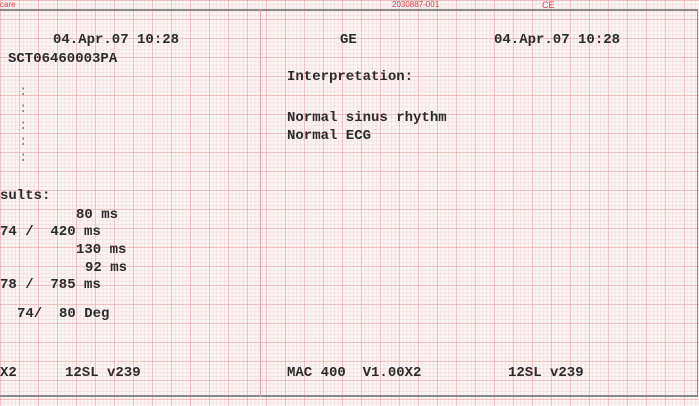 The image size is (699, 406). What do you see at coordinates (101, 250) in the screenshot?
I see `result: 130 ms` at bounding box center [101, 250].